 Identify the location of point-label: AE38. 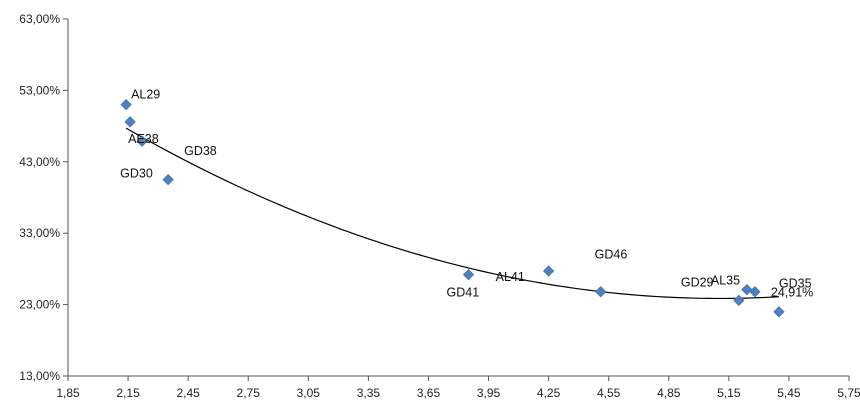
(143, 139).